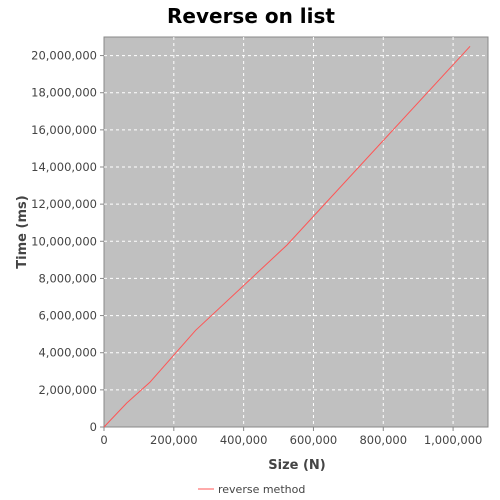  Describe the element at coordinates (67, 390) in the screenshot. I see `y-tick-label: 2,000,000` at that location.